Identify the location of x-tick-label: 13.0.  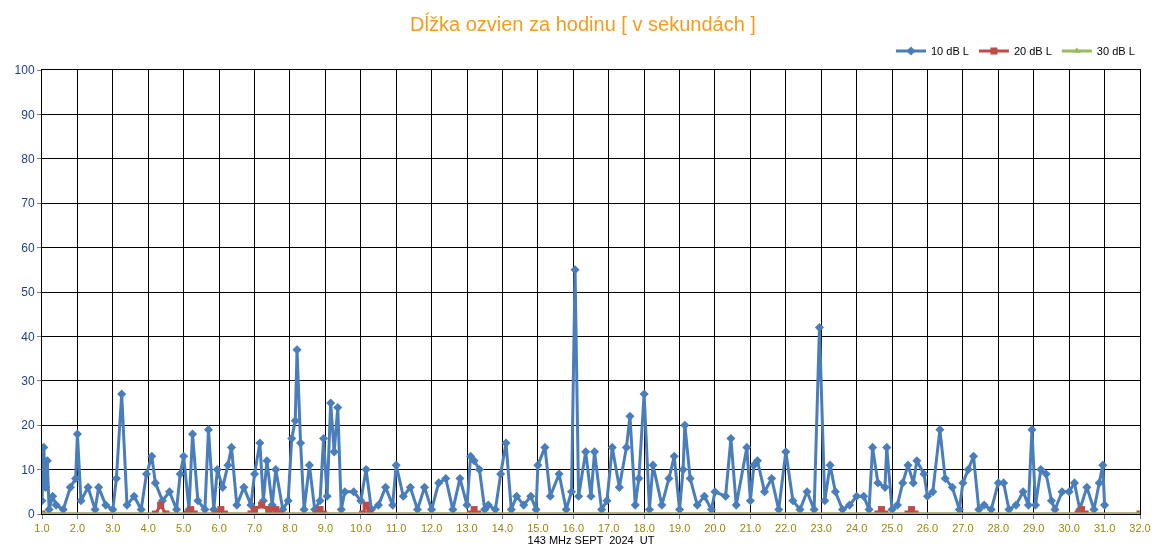
(467, 528).